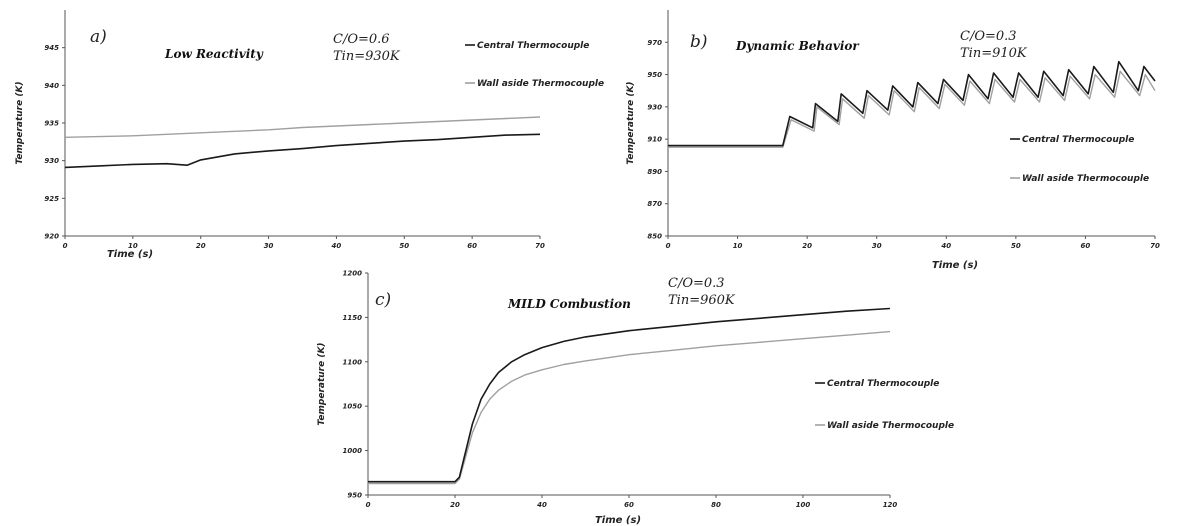  What do you see at coordinates (716, 505) in the screenshot?
I see `x-tick-label: 80` at bounding box center [716, 505].